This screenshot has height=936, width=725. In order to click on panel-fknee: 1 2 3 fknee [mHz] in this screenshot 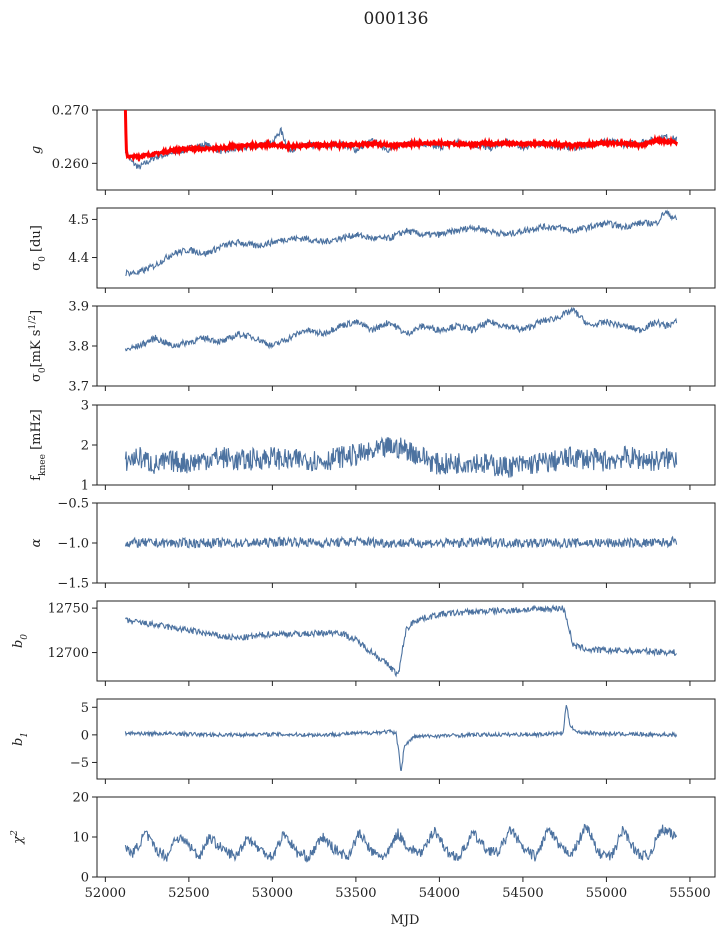, I will do `click(372, 446)`.